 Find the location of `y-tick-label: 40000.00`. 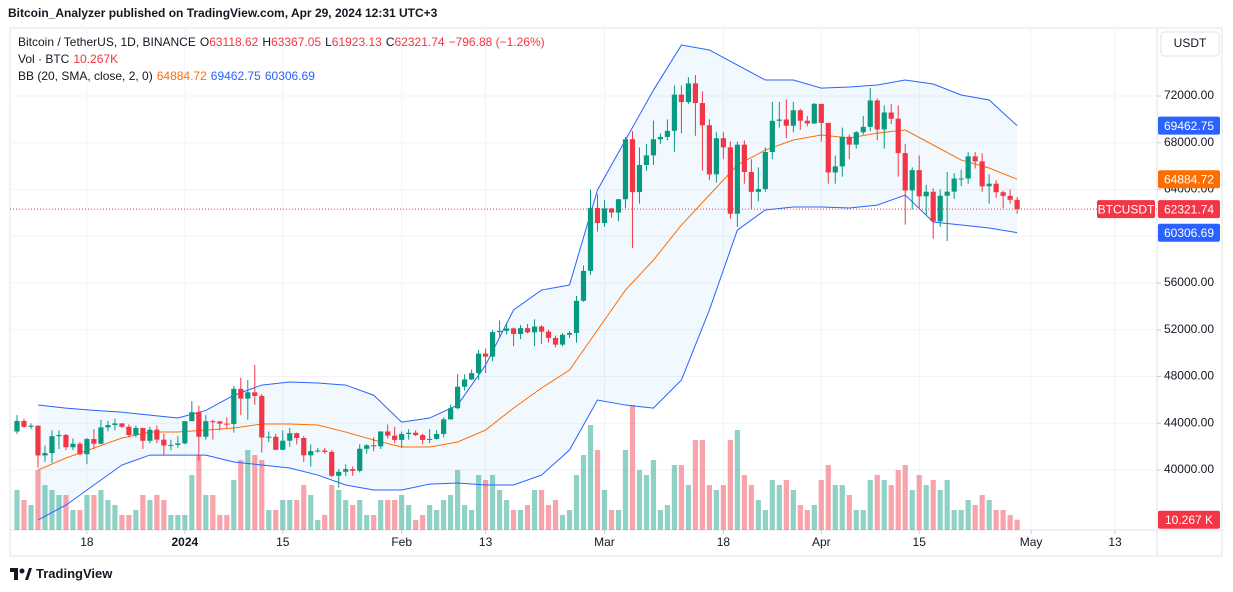

y-tick-label: 40000.00 is located at coordinates (1189, 469).